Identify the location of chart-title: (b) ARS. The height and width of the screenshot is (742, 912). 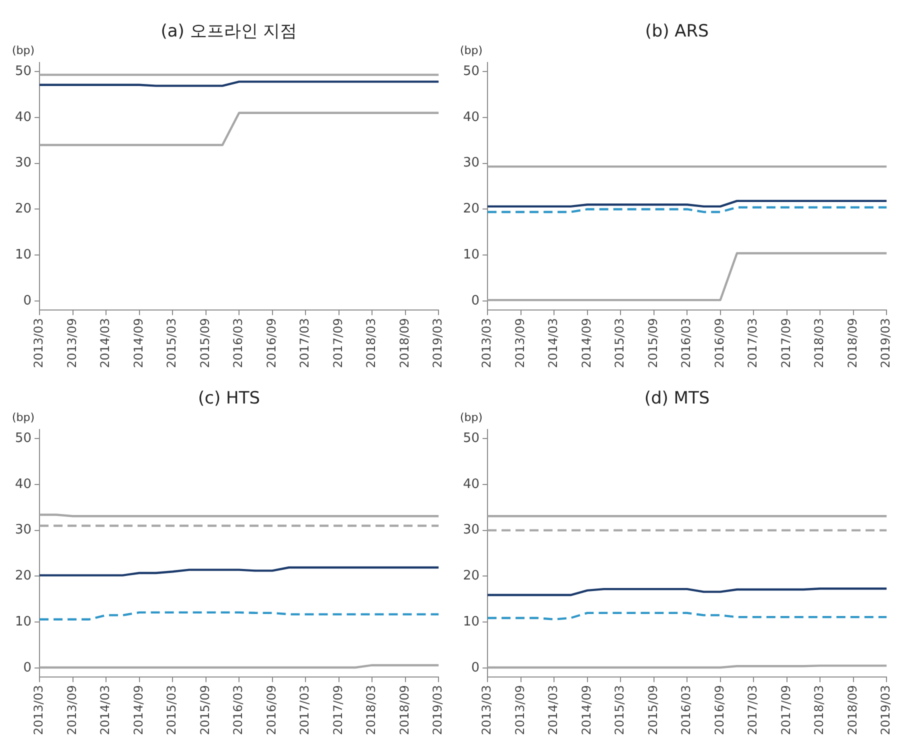
(677, 32).